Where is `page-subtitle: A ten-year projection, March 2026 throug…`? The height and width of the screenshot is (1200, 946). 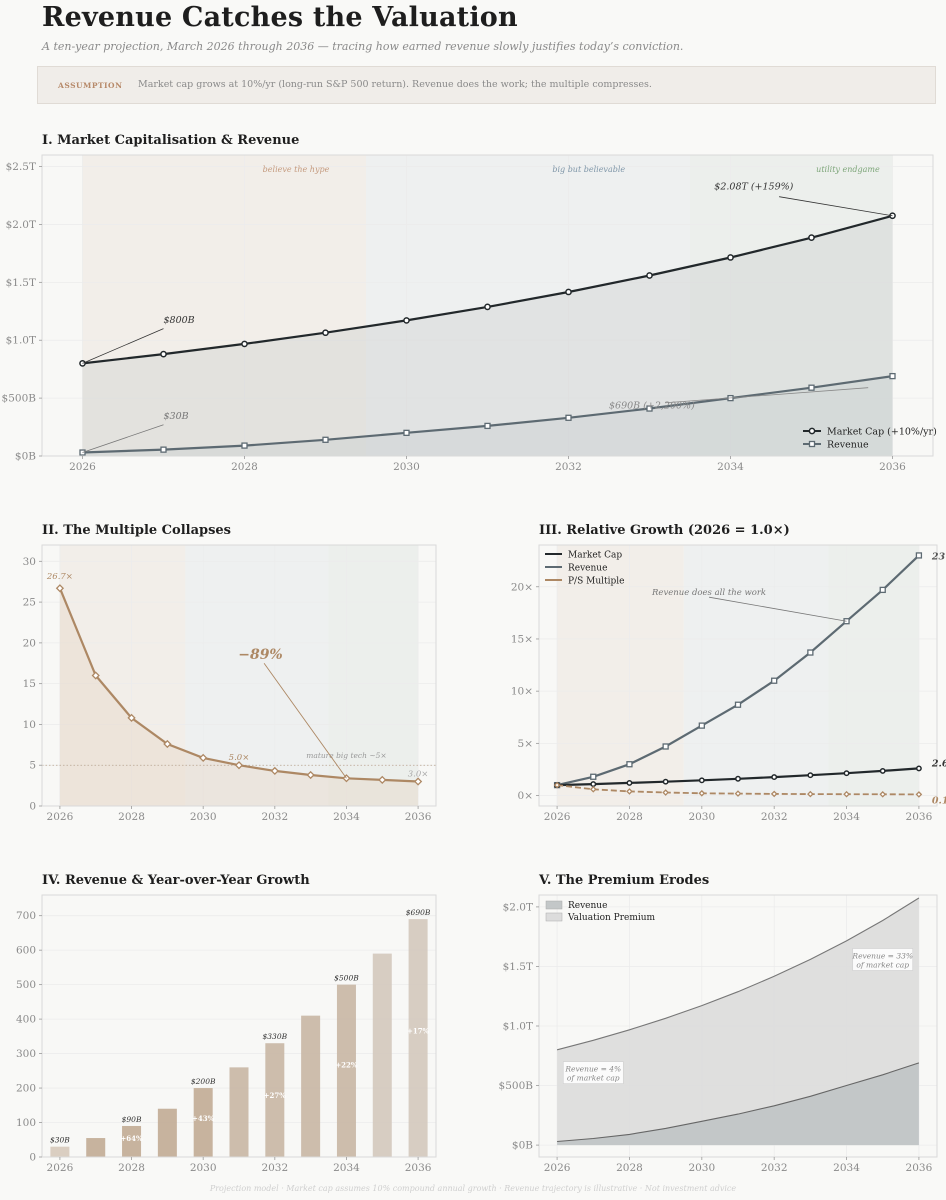
page-subtitle: A ten-year projection, March 2026 throug… is located at coordinates (363, 46).